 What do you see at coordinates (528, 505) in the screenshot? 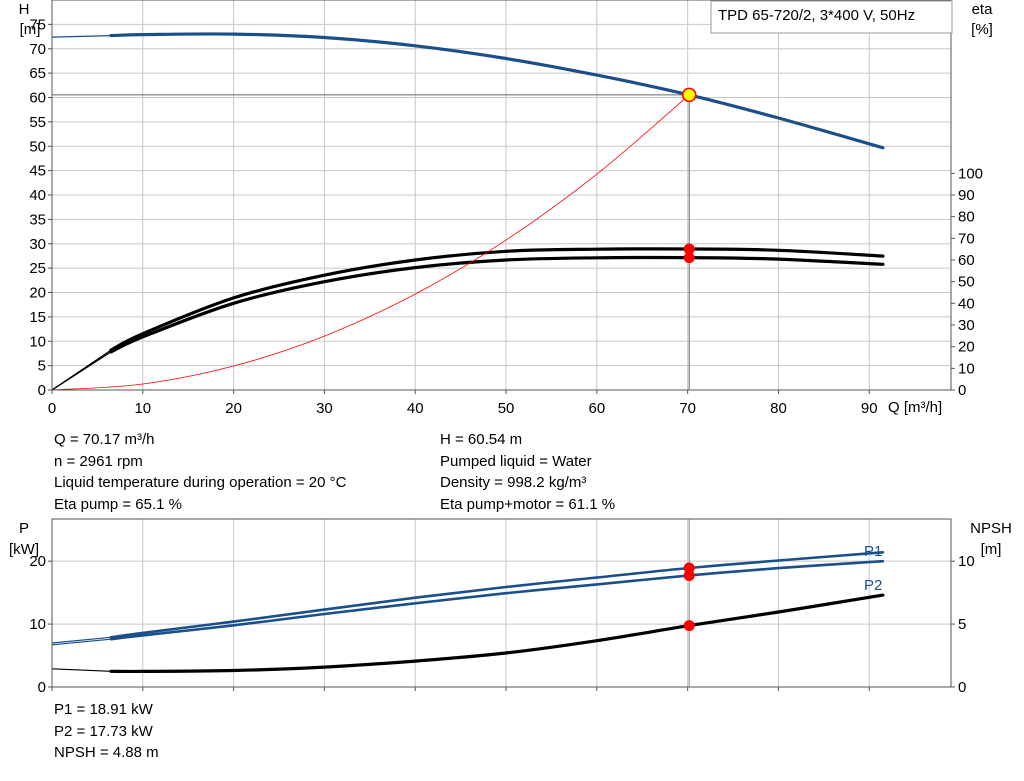
I see `readout-eta-total: Eta pump+motor = 61.1 %` at bounding box center [528, 505].